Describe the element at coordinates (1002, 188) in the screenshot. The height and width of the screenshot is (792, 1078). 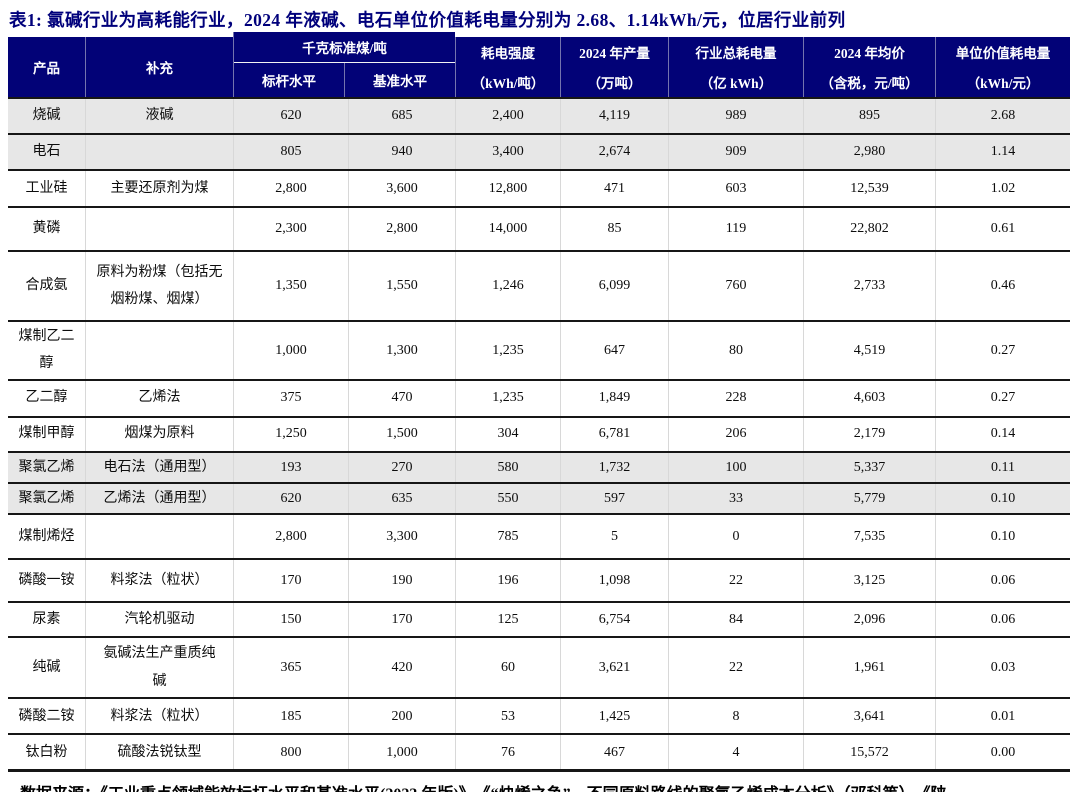
I see `cell-per-value-consumption: 1.02` at that location.